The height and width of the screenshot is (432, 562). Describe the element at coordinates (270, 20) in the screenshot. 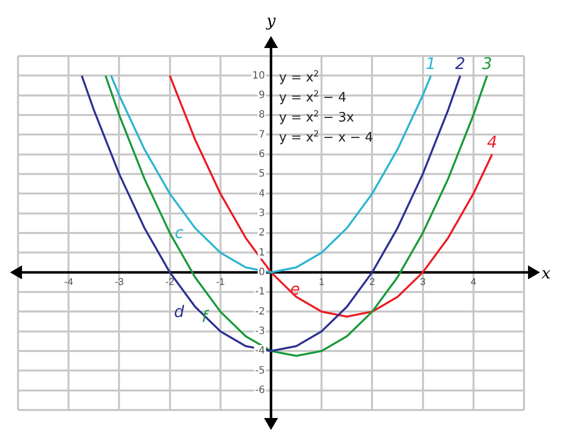

I see `y-axis-title: y` at that location.